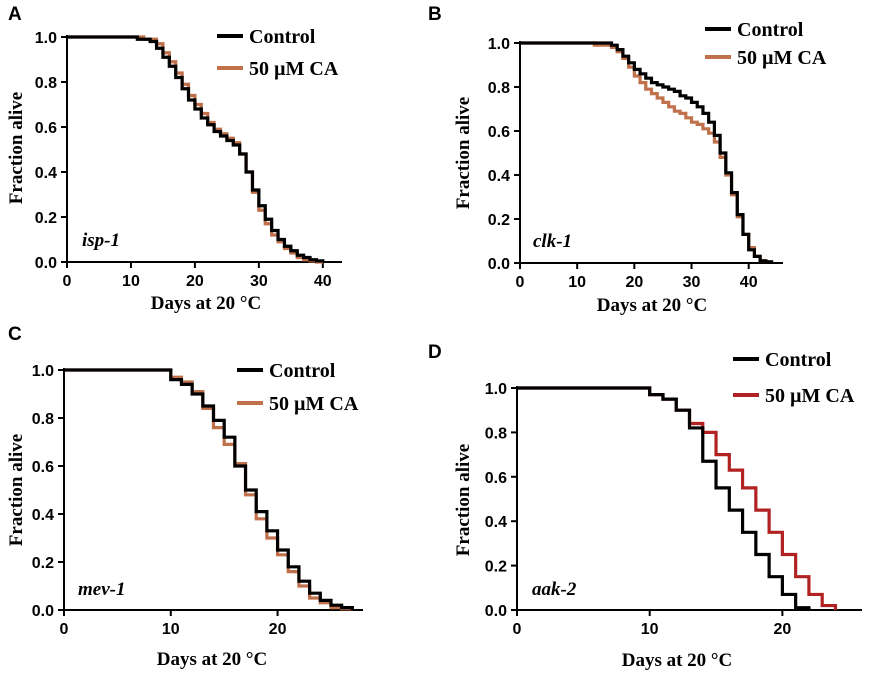 The height and width of the screenshot is (675, 886). I want to click on panel-d-y-tick-label: 0.0, so click(496, 611).